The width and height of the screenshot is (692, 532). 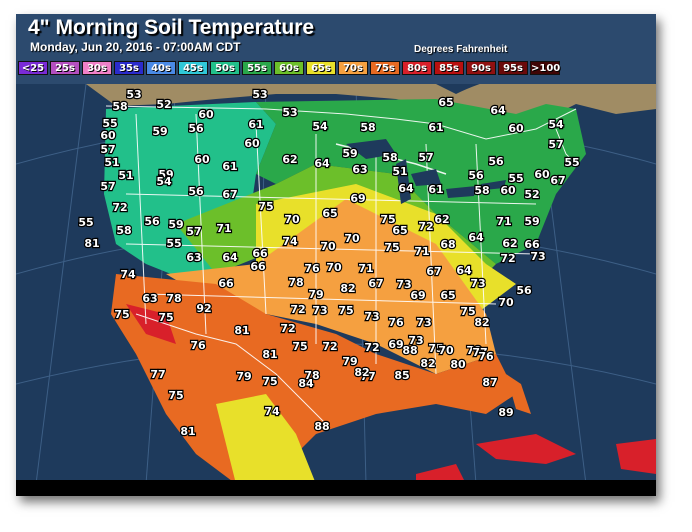 What do you see at coordinates (556, 124) in the screenshot?
I see `temperature-reading: 54` at bounding box center [556, 124].